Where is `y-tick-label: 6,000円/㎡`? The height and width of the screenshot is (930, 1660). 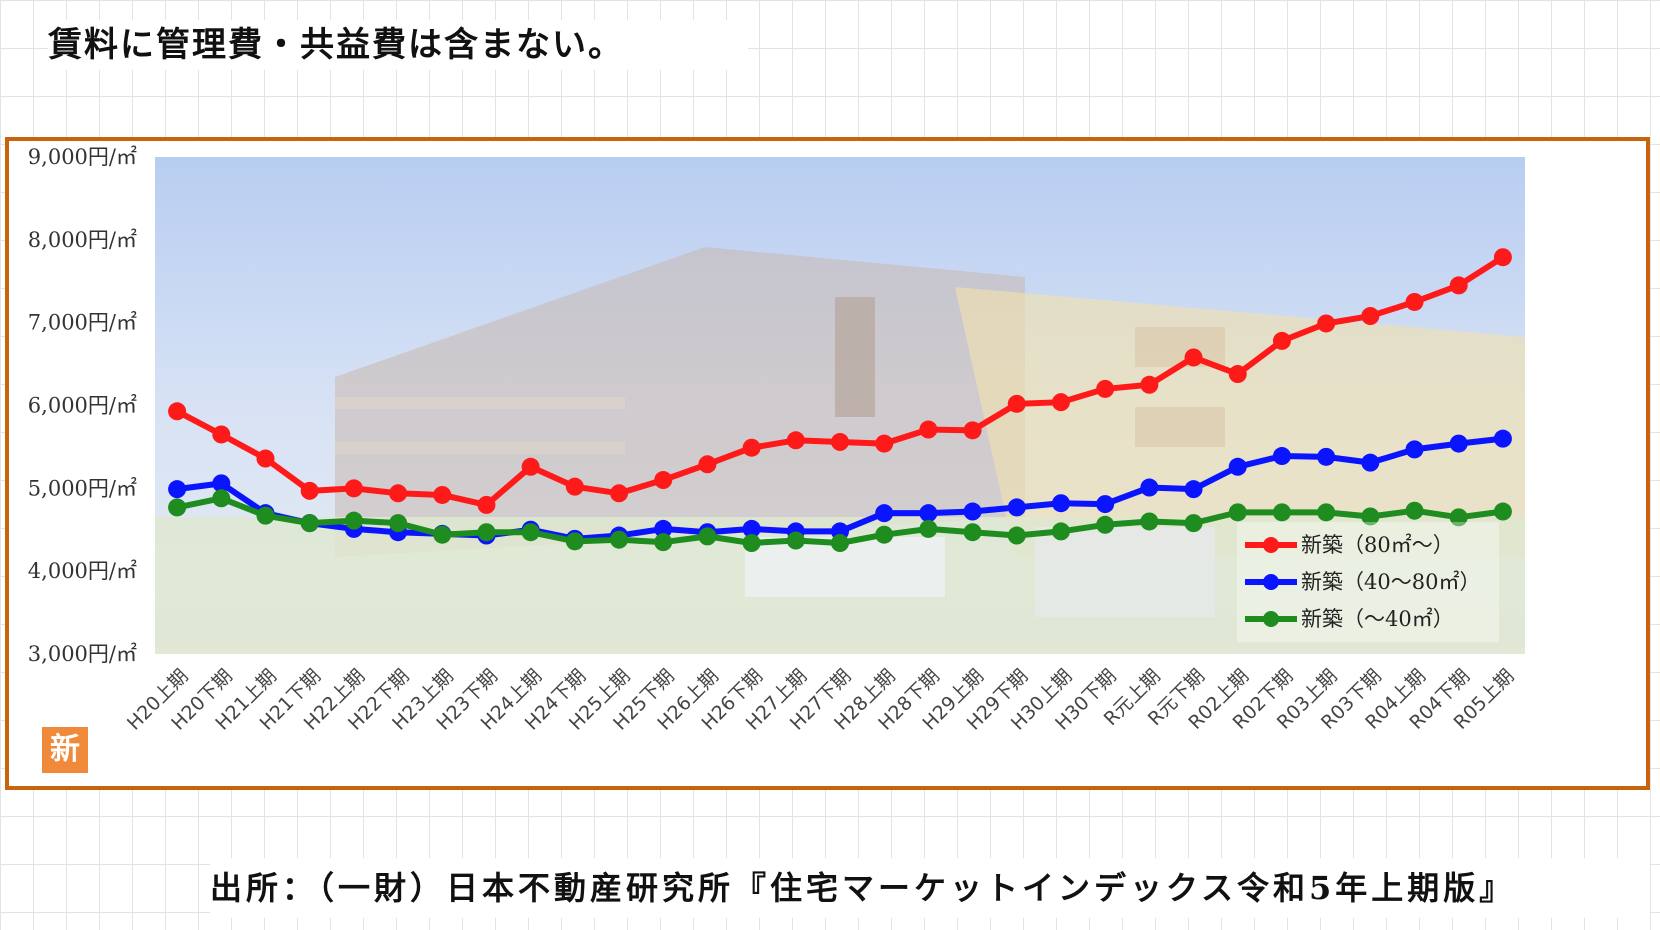 y-tick-label: 6,000円/㎡ is located at coordinates (82, 406).